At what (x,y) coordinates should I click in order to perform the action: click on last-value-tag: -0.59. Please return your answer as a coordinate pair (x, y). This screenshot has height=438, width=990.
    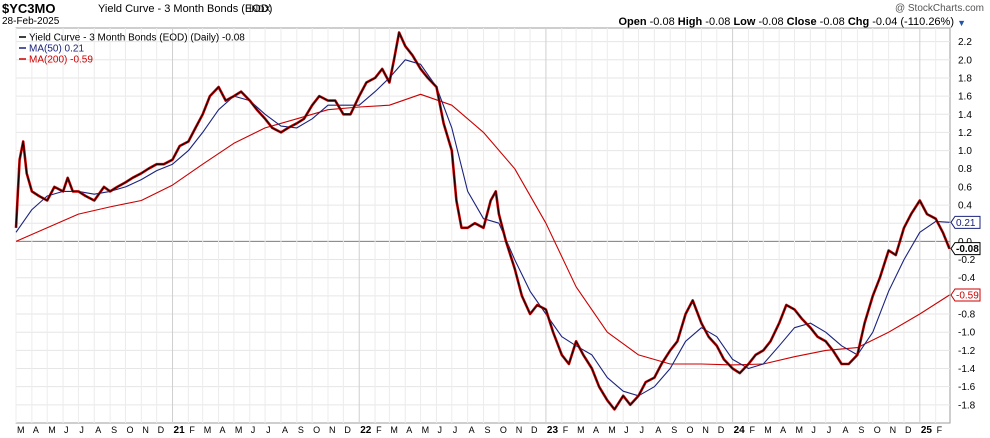
    Looking at the image, I should click on (965, 295).